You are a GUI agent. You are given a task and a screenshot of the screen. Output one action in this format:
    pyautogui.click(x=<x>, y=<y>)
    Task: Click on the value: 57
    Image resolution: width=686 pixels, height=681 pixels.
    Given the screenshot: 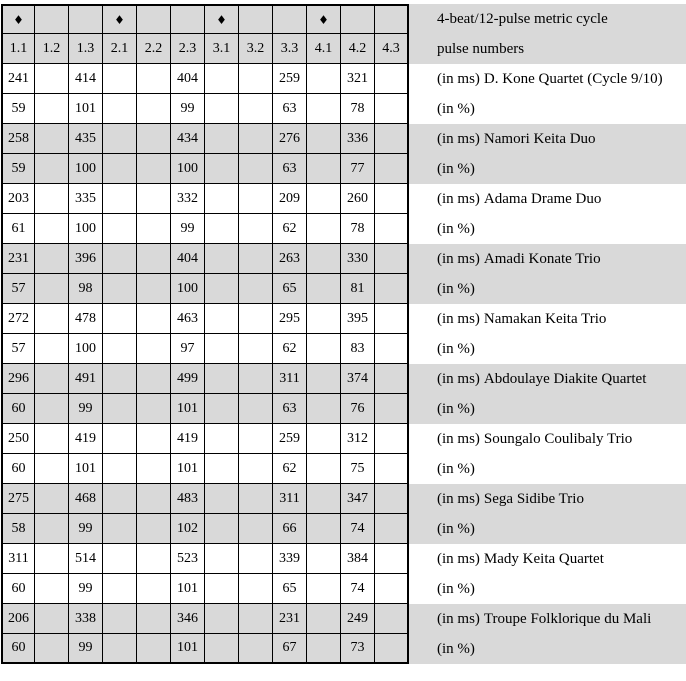 What is the action you would take?
    pyautogui.click(x=18, y=288)
    